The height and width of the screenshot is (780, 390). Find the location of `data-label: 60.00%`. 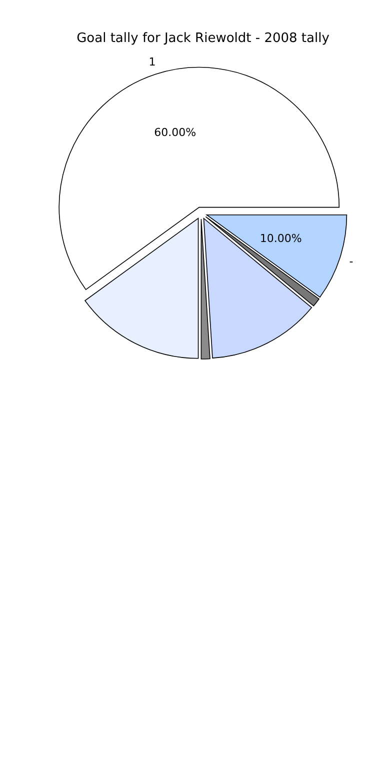

data-label: 60.00% is located at coordinates (175, 133).